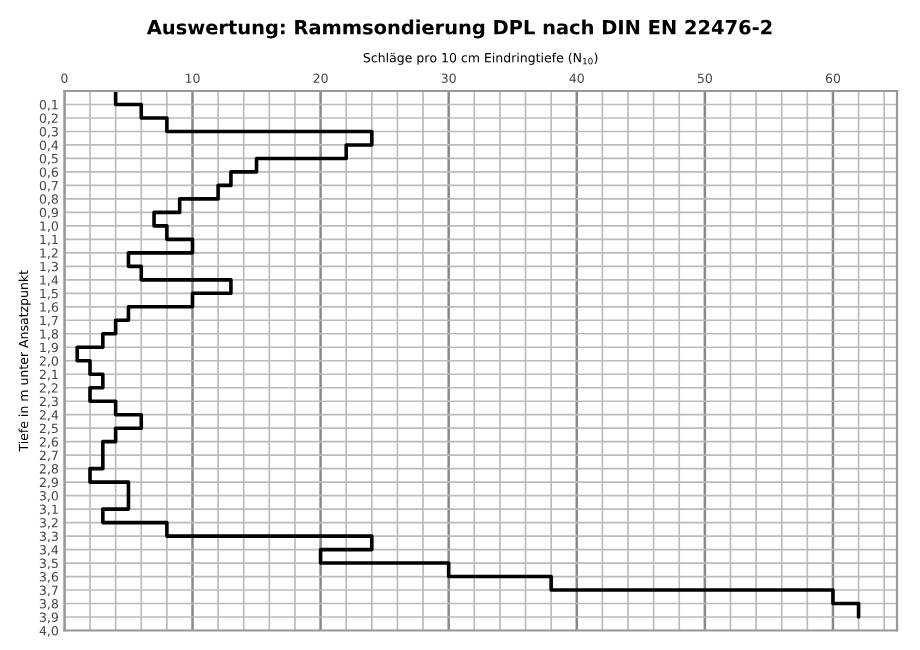 The height and width of the screenshot is (650, 920). Describe the element at coordinates (459, 29) in the screenshot. I see `chart-title: Auswertung: Rammsondierung DPL nach DIN EN 22476-2` at that location.